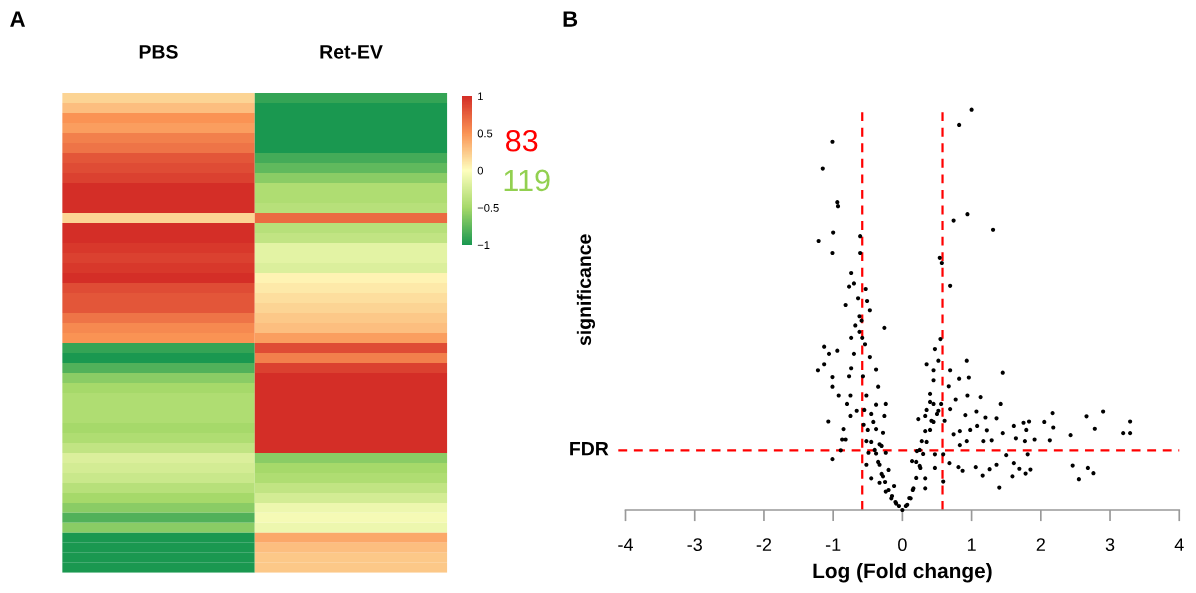 Image resolution: width=1196 pixels, height=593 pixels. I want to click on color-bar-label: 0.5, so click(485, 133).